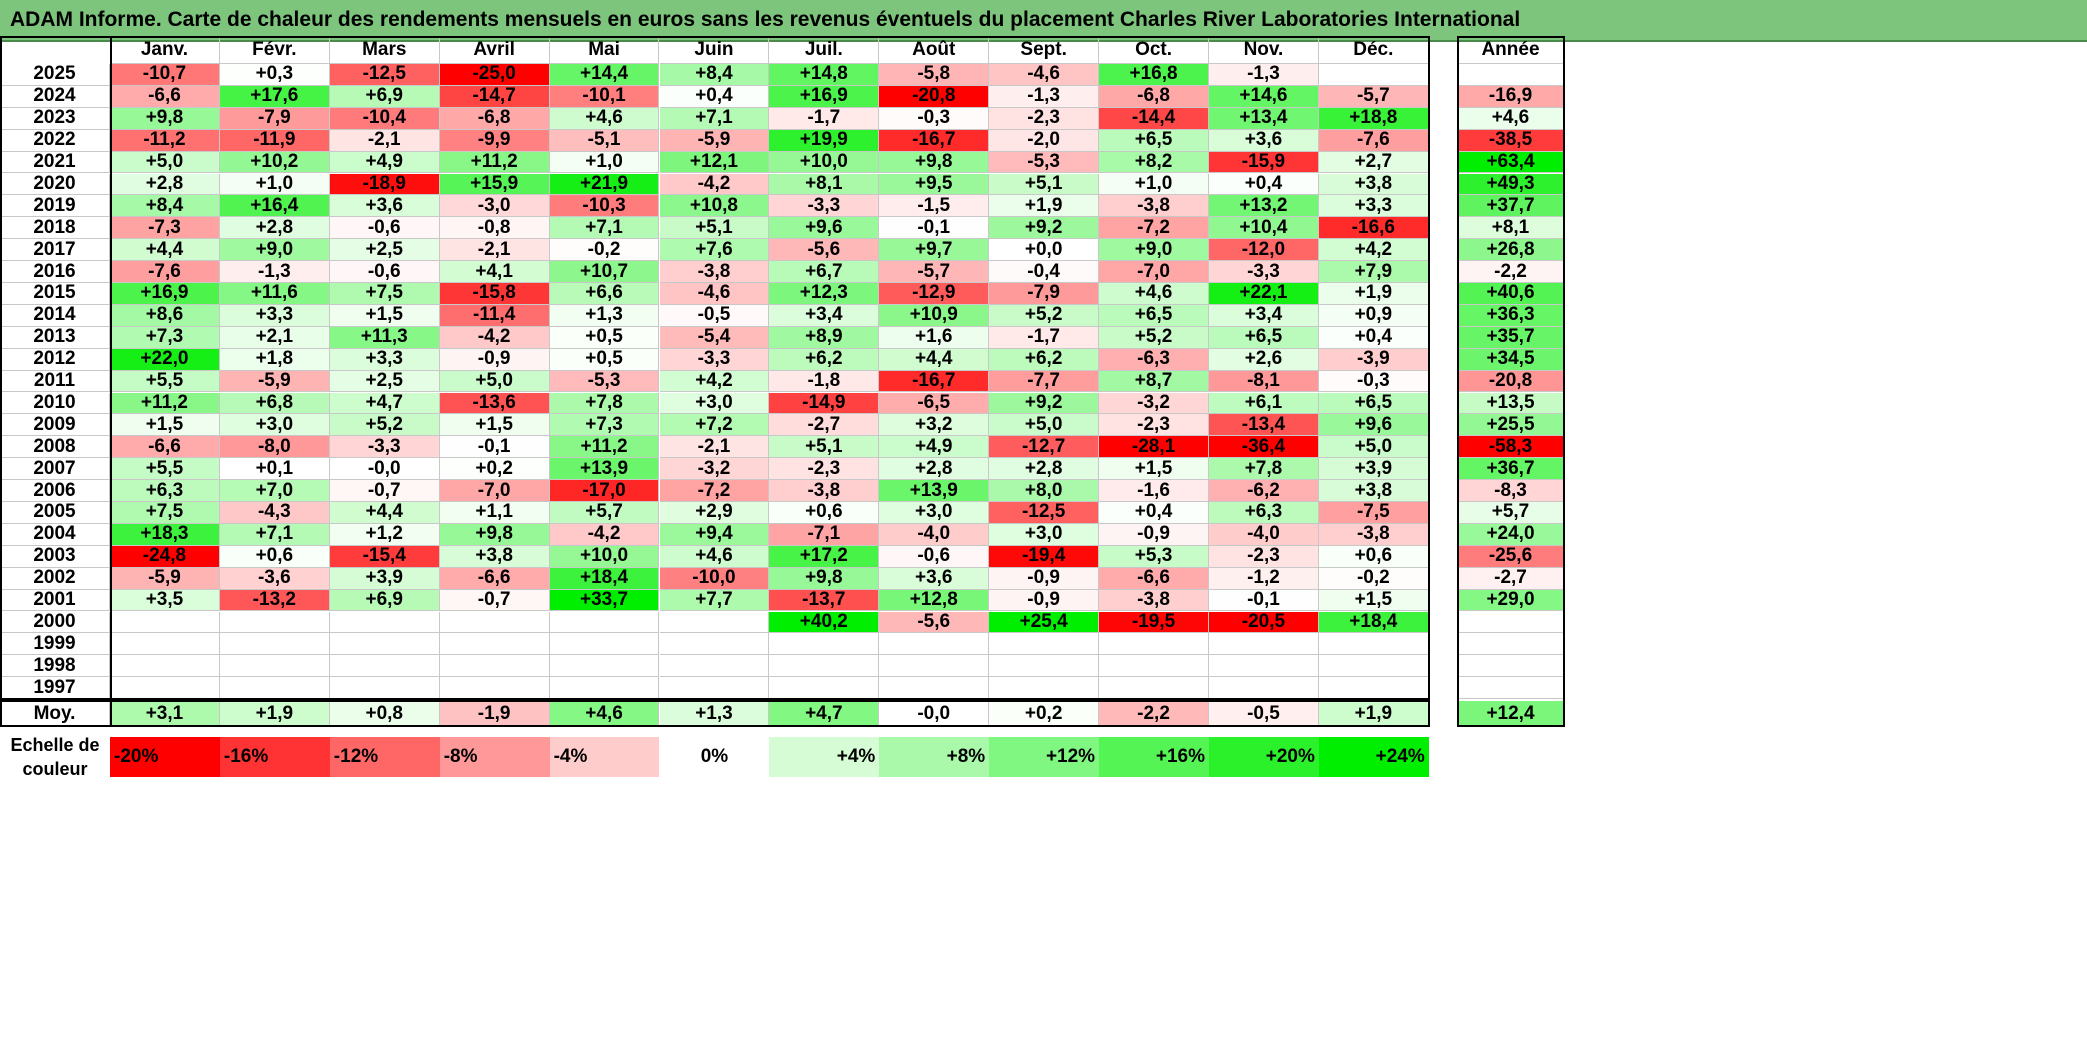 Image resolution: width=2087 pixels, height=1037 pixels. I want to click on heatmap-cell: +18,4, so click(604, 578).